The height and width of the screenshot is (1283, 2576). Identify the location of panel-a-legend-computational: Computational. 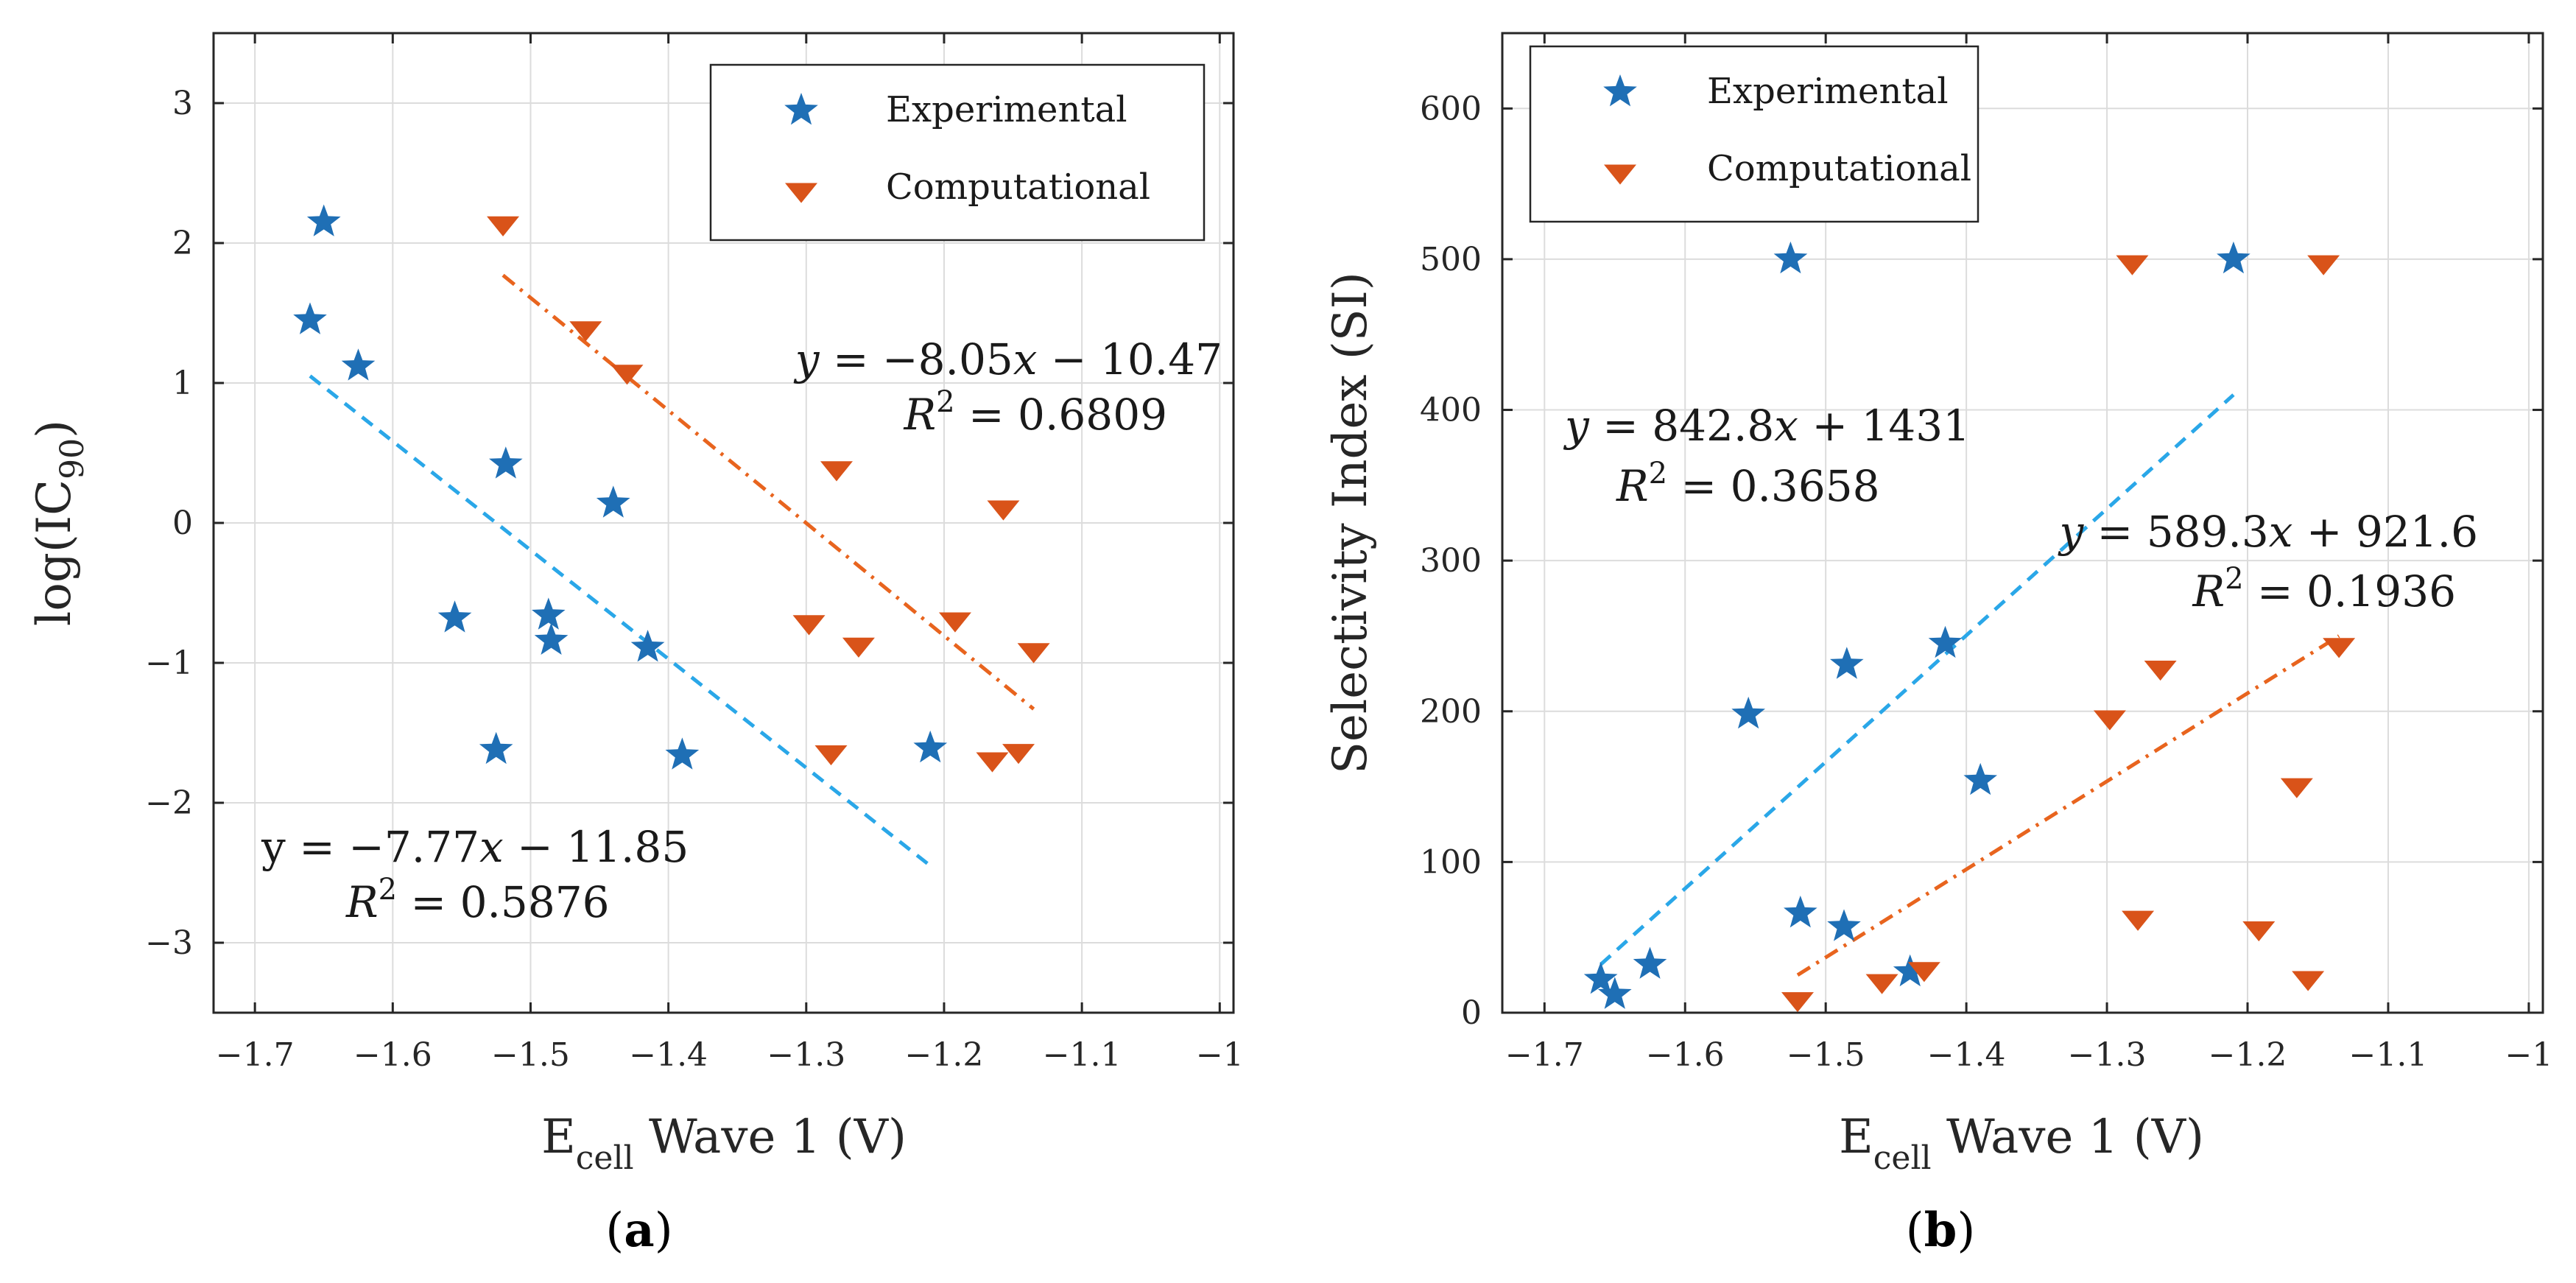
(1018, 187).